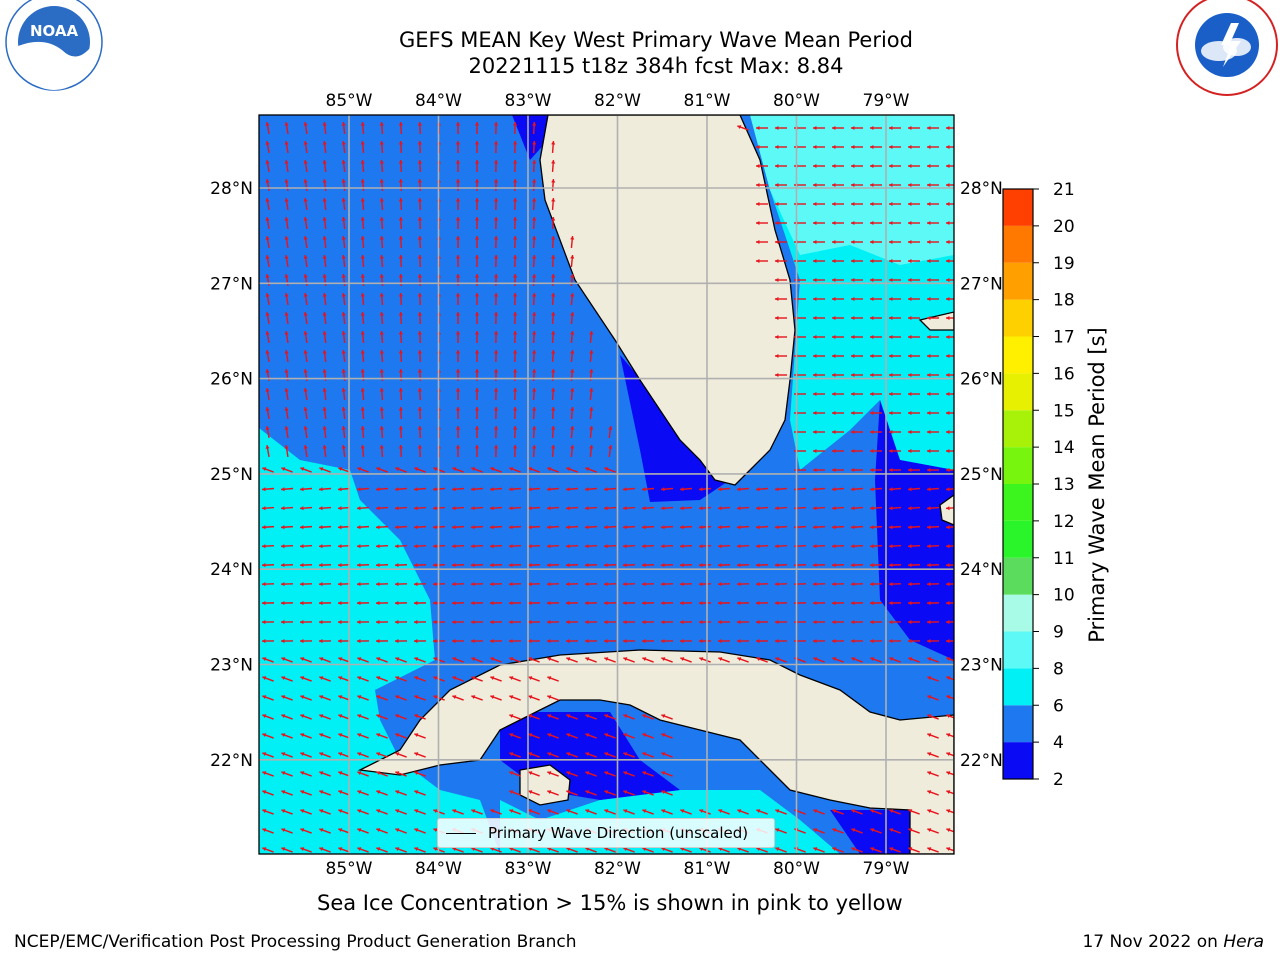 The image size is (1280, 960). Describe the element at coordinates (1064, 411) in the screenshot. I see `colorbar-tick-label: 15` at that location.